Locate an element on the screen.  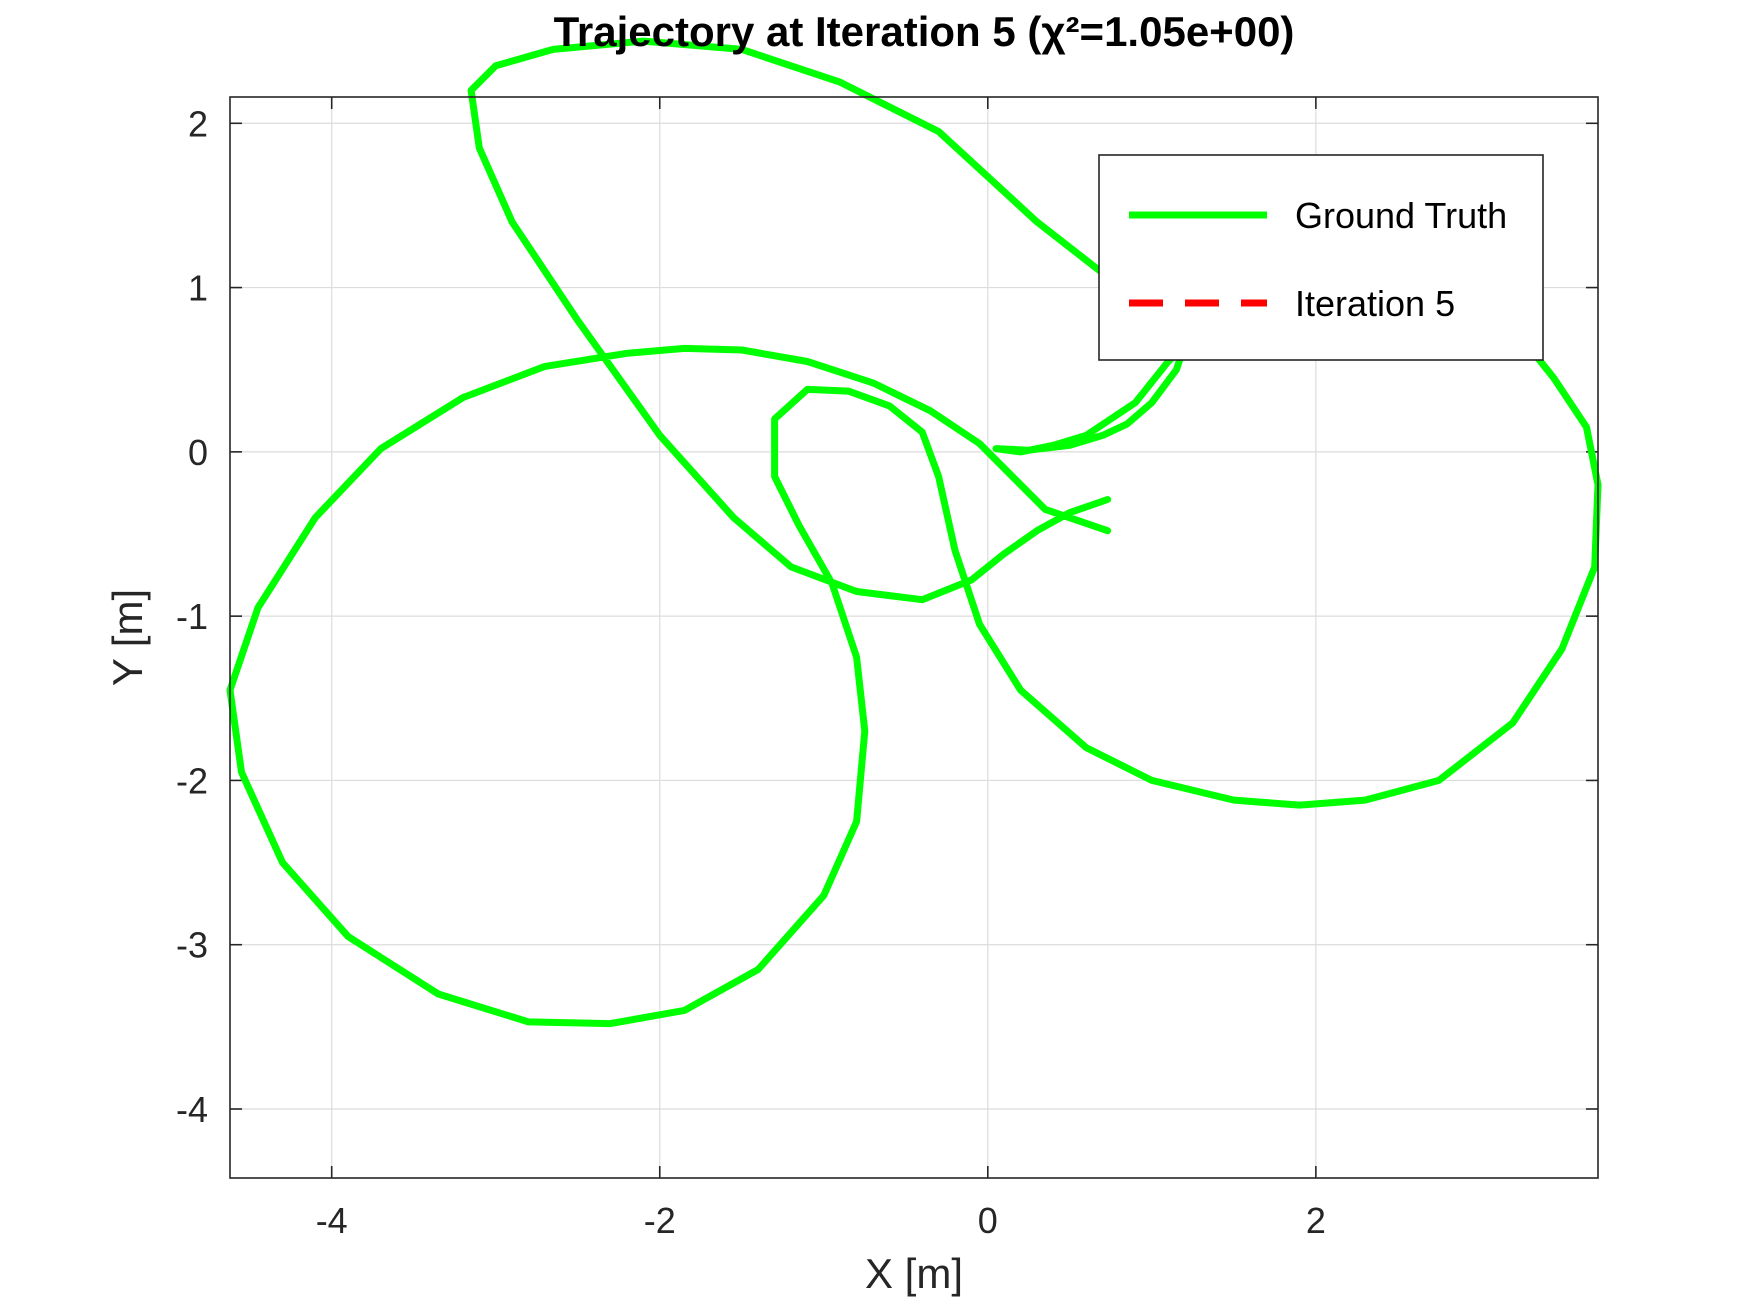
y-tick-label: 0 is located at coordinates (198, 452).